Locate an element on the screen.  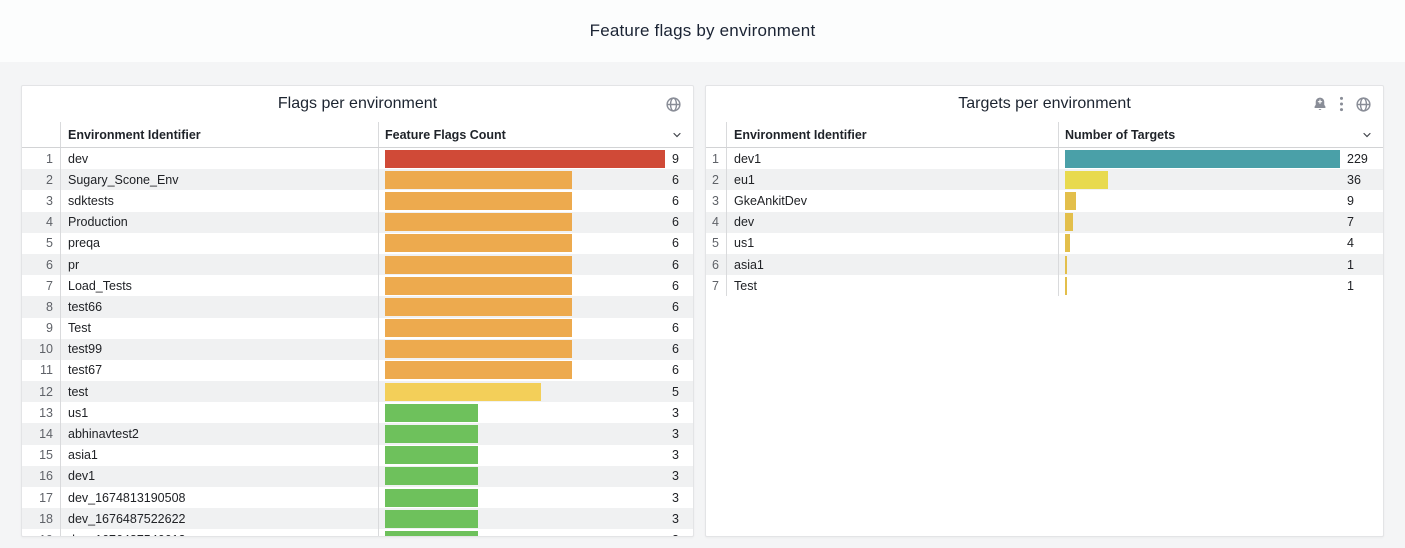
row-number: 13 is located at coordinates (46, 412).